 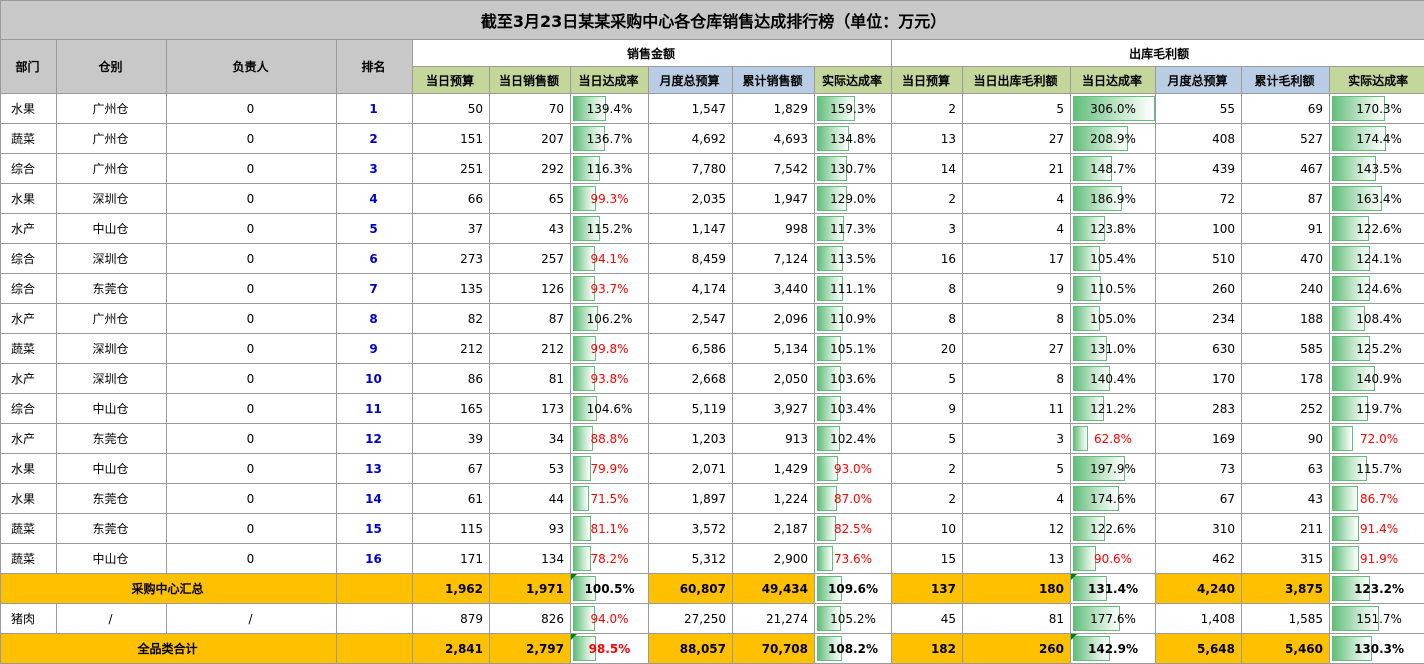 What do you see at coordinates (451, 589) in the screenshot?
I see `day-budget-cell: 1,962` at bounding box center [451, 589].